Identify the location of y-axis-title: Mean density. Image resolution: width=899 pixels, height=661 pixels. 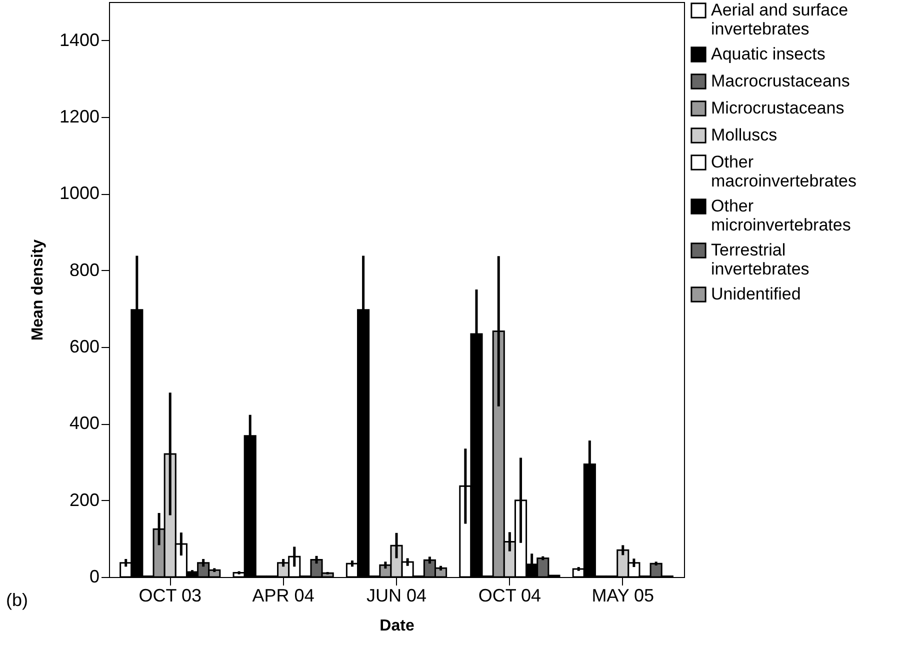
(37, 290).